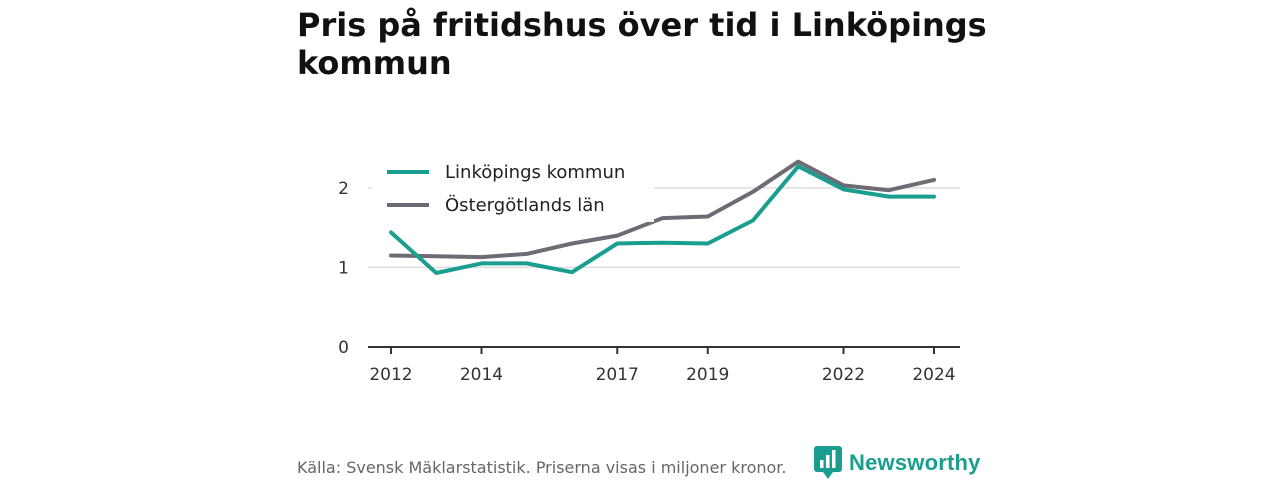 The image size is (1280, 480). I want to click on x-tick-label: 2012, so click(390, 375).